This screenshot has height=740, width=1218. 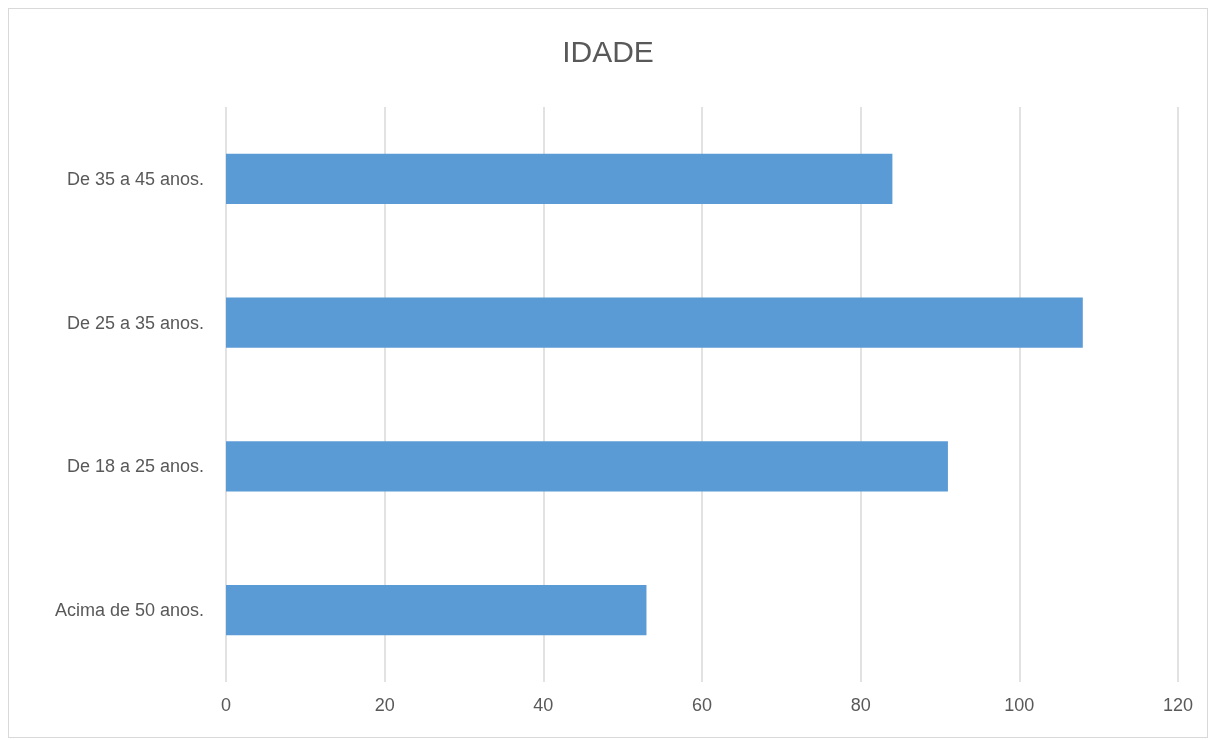 What do you see at coordinates (135, 178) in the screenshot?
I see `y-tick-label: De 35 a 45 anos.` at bounding box center [135, 178].